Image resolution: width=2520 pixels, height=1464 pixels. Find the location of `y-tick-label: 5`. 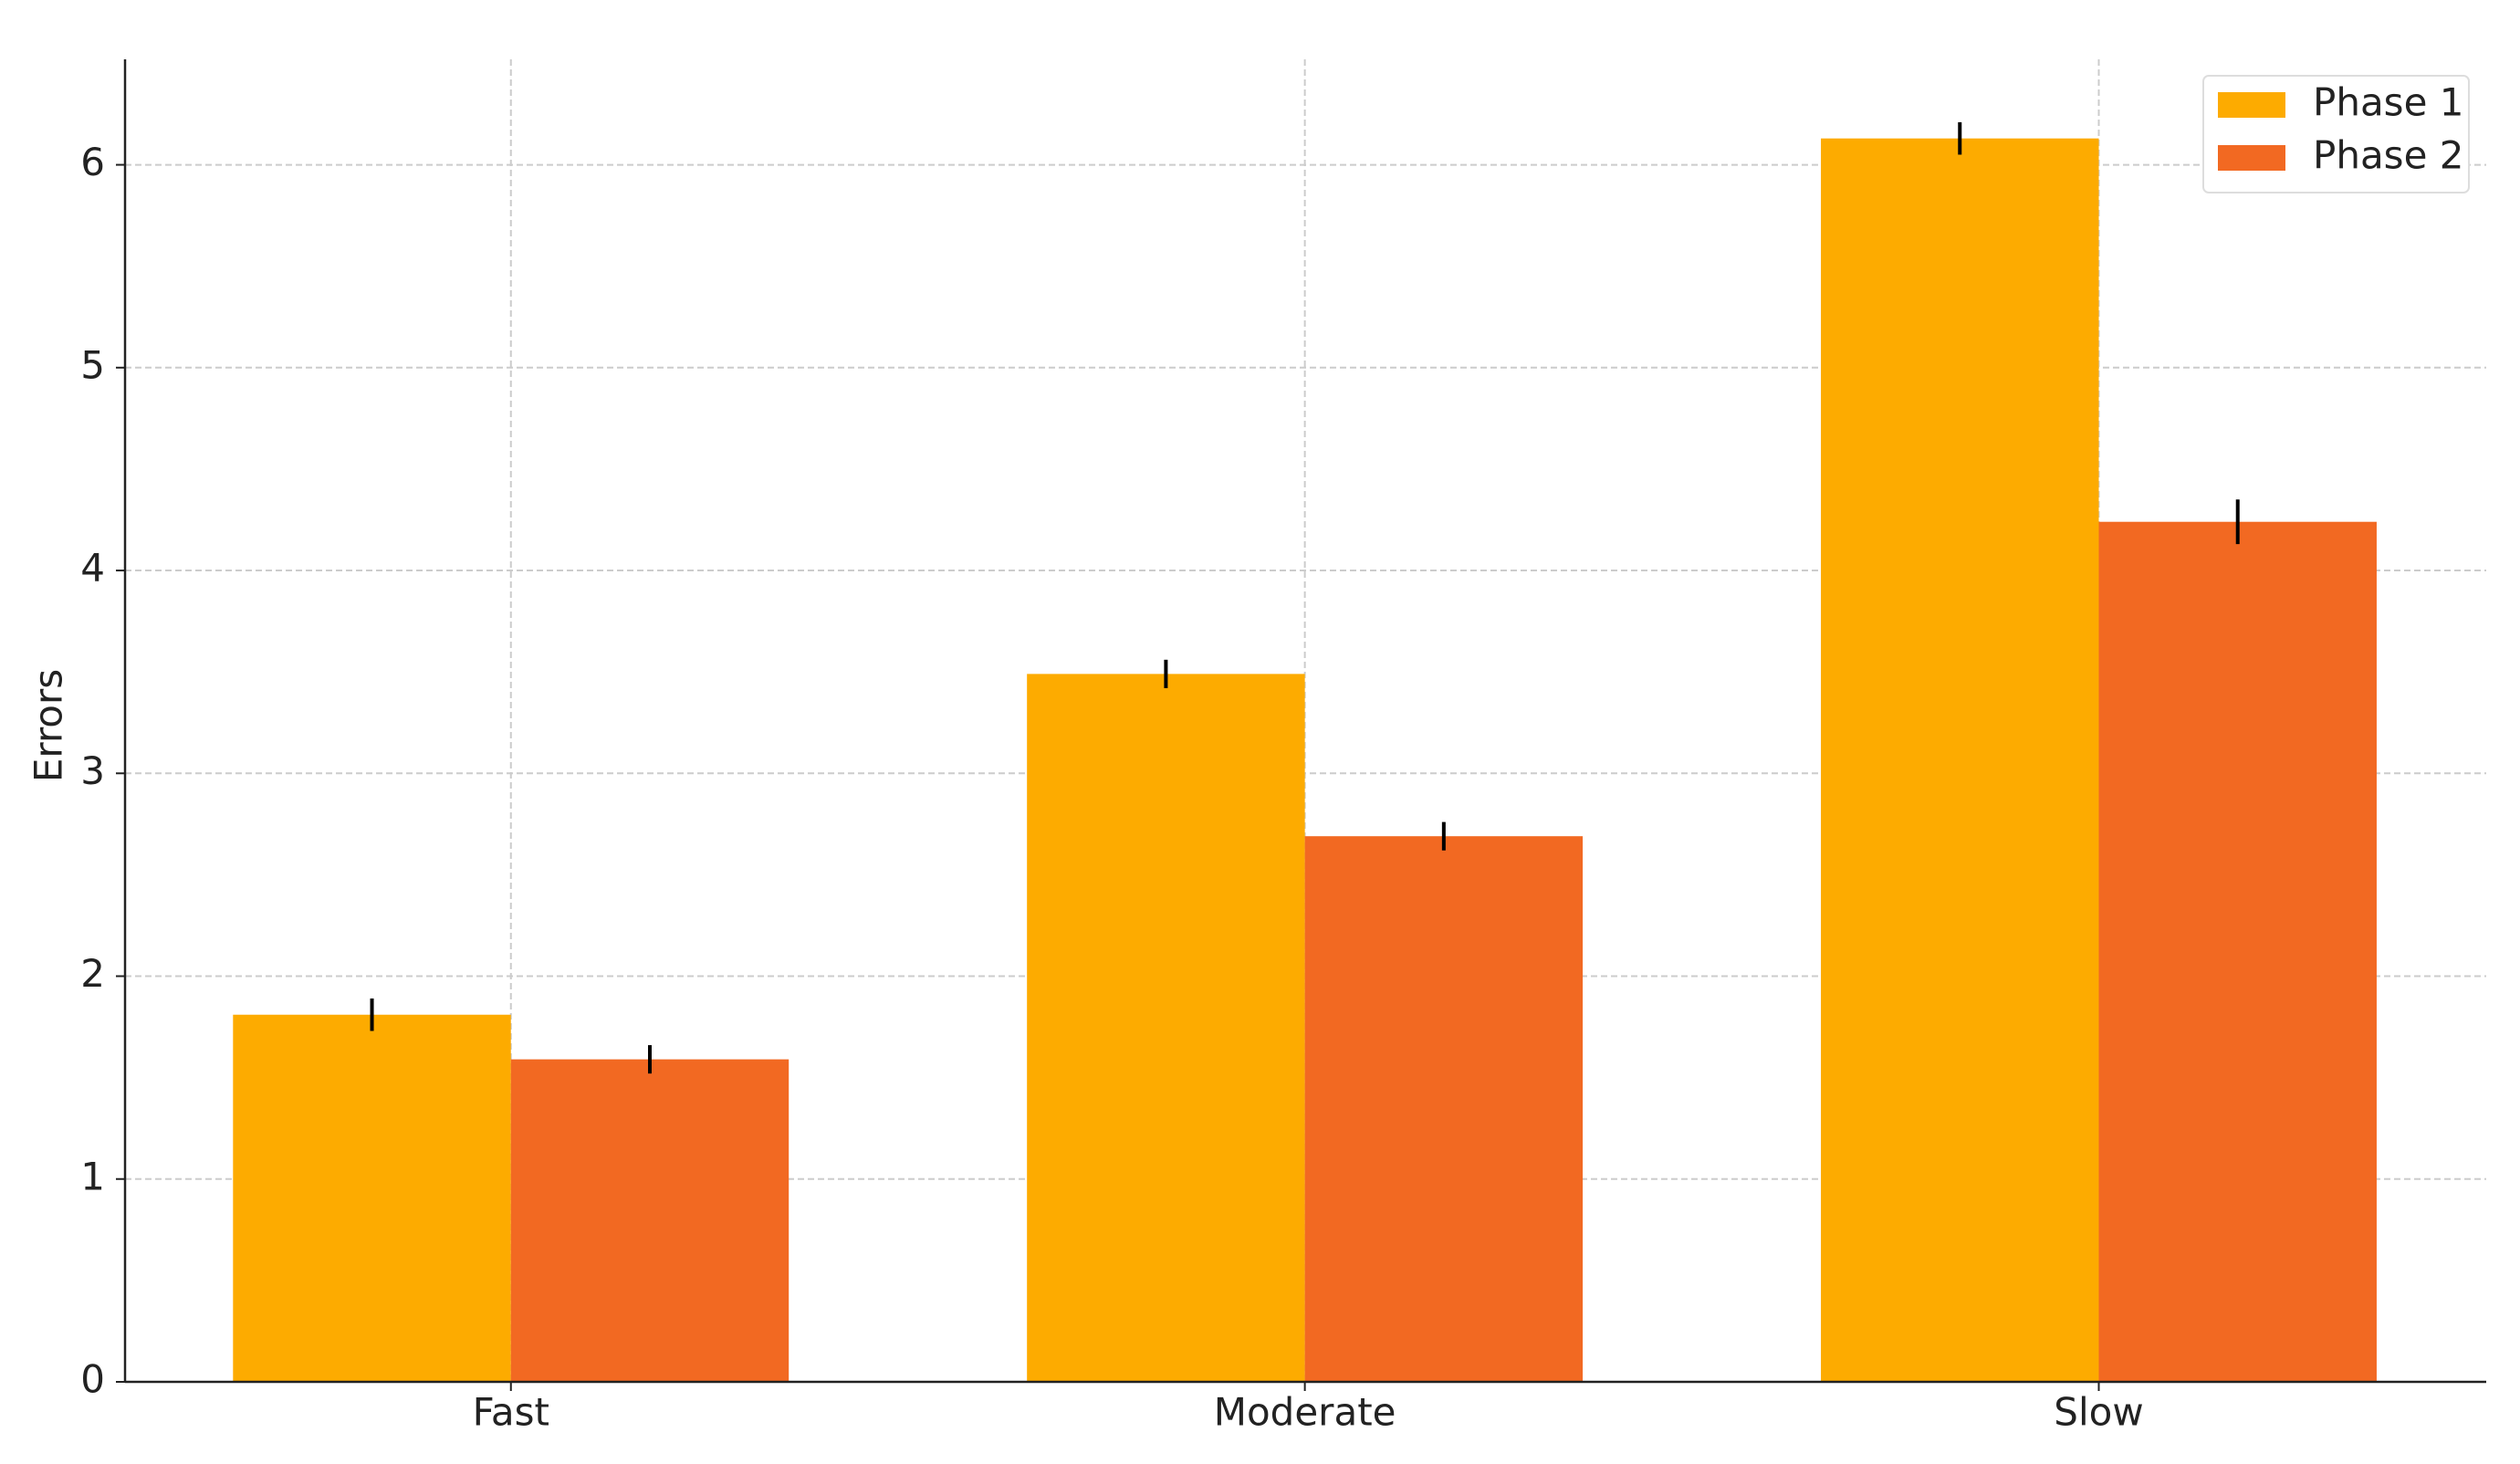

y-tick-label: 5 is located at coordinates (92, 364).